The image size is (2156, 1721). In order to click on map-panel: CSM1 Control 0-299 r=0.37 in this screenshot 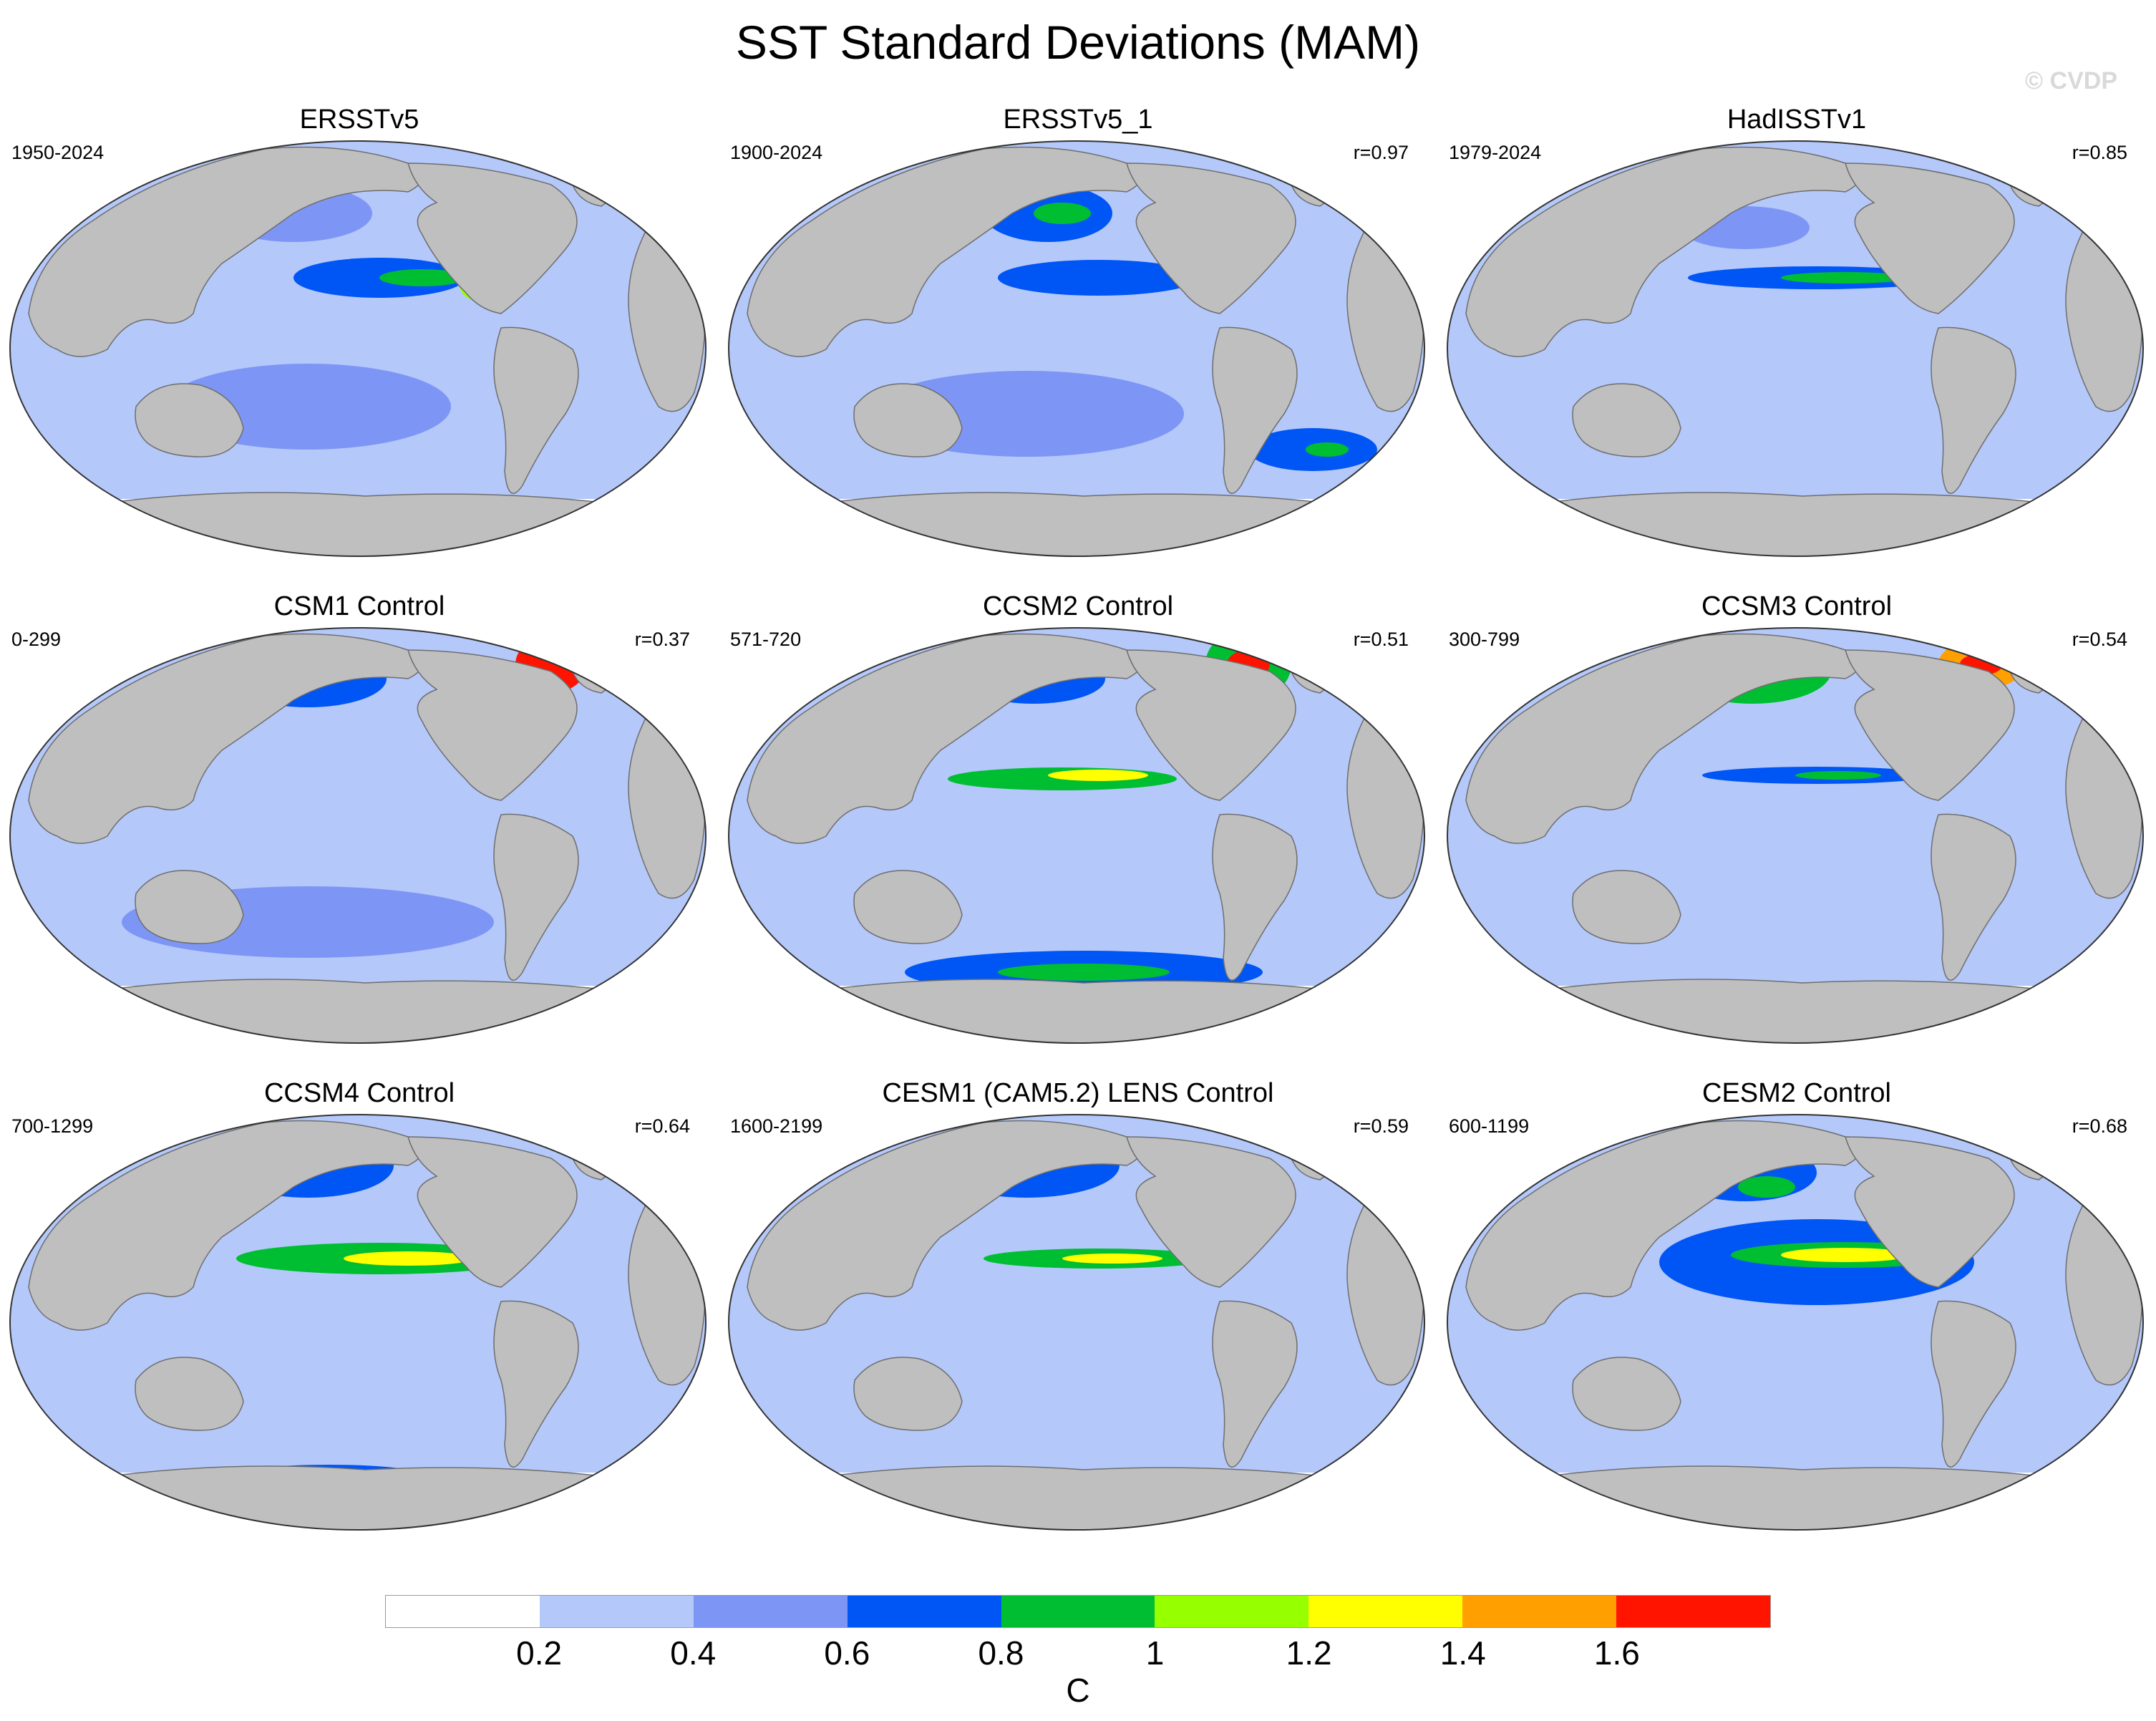, I will do `click(359, 766)`.